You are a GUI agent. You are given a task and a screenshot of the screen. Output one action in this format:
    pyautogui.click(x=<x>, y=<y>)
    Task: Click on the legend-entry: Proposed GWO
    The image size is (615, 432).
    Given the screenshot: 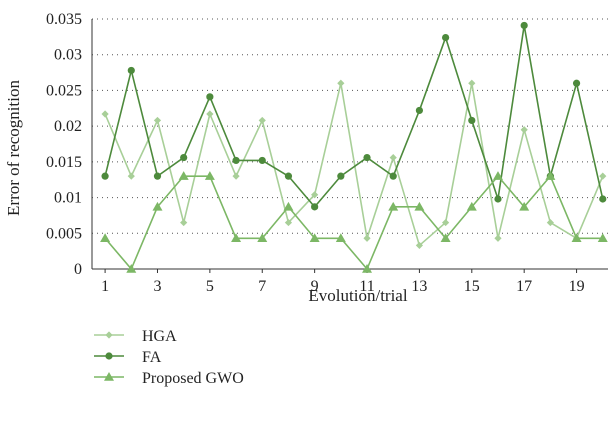 What is the action you would take?
    pyautogui.click(x=169, y=378)
    